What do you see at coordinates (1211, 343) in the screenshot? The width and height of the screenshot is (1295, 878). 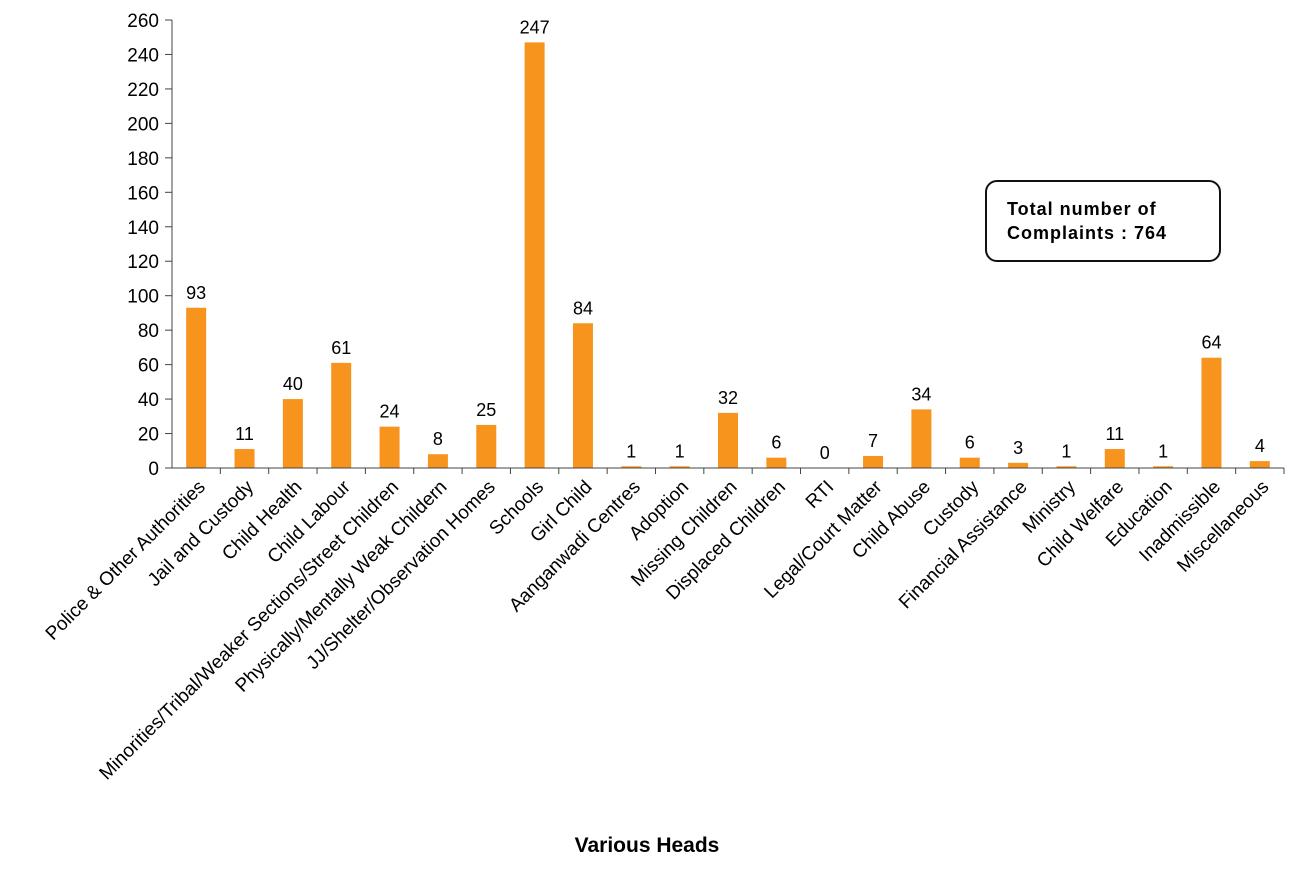 I see `data-label: 64` at bounding box center [1211, 343].